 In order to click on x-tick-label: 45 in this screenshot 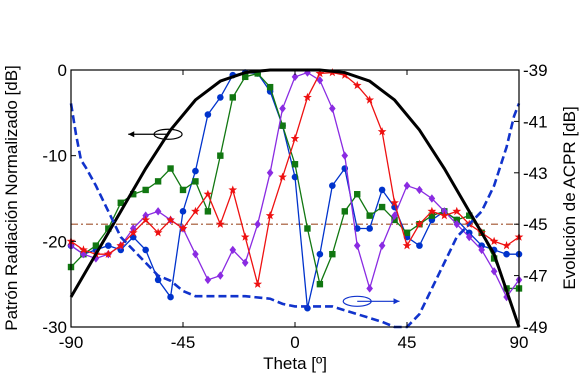, I will do `click(407, 342)`.